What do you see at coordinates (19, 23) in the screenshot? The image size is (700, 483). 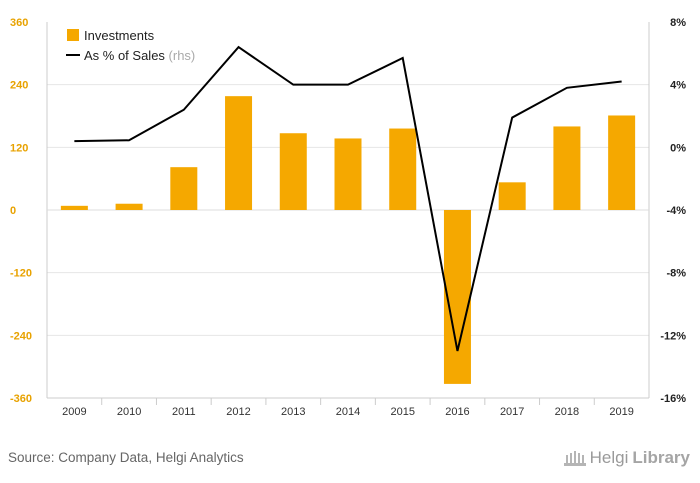 I see `y-left-tick-label: 360` at bounding box center [19, 23].